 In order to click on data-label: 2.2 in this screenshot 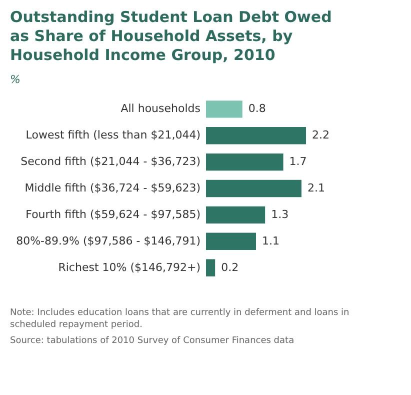, I will do `click(321, 135)`.